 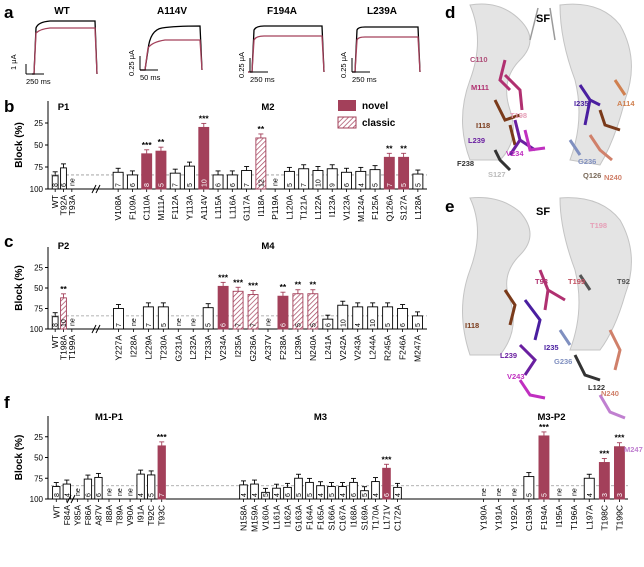 What do you see at coordinates (626, 103) in the screenshot?
I see `residue-label: A114` at bounding box center [626, 103].